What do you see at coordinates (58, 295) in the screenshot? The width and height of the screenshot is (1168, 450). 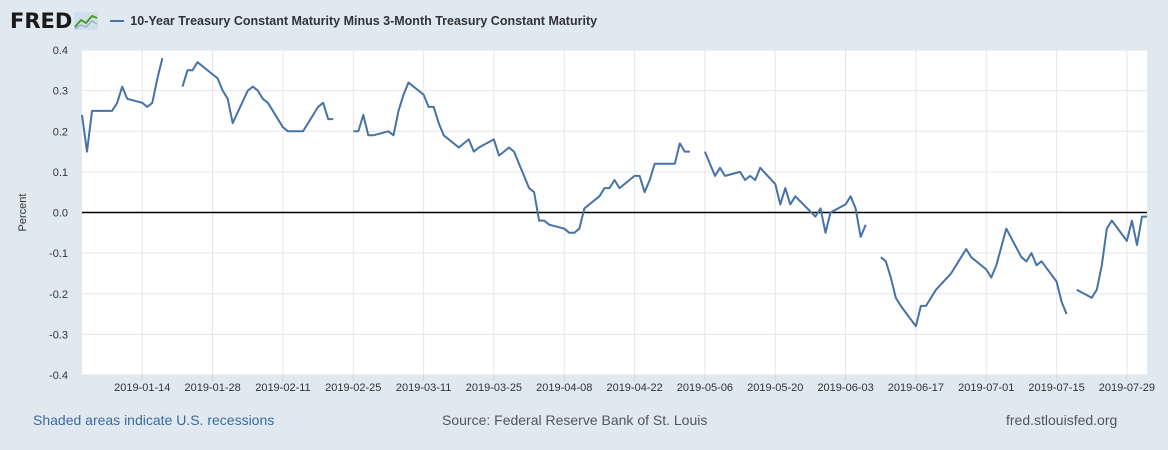 I see `y-tick-label: -0.2` at bounding box center [58, 295].